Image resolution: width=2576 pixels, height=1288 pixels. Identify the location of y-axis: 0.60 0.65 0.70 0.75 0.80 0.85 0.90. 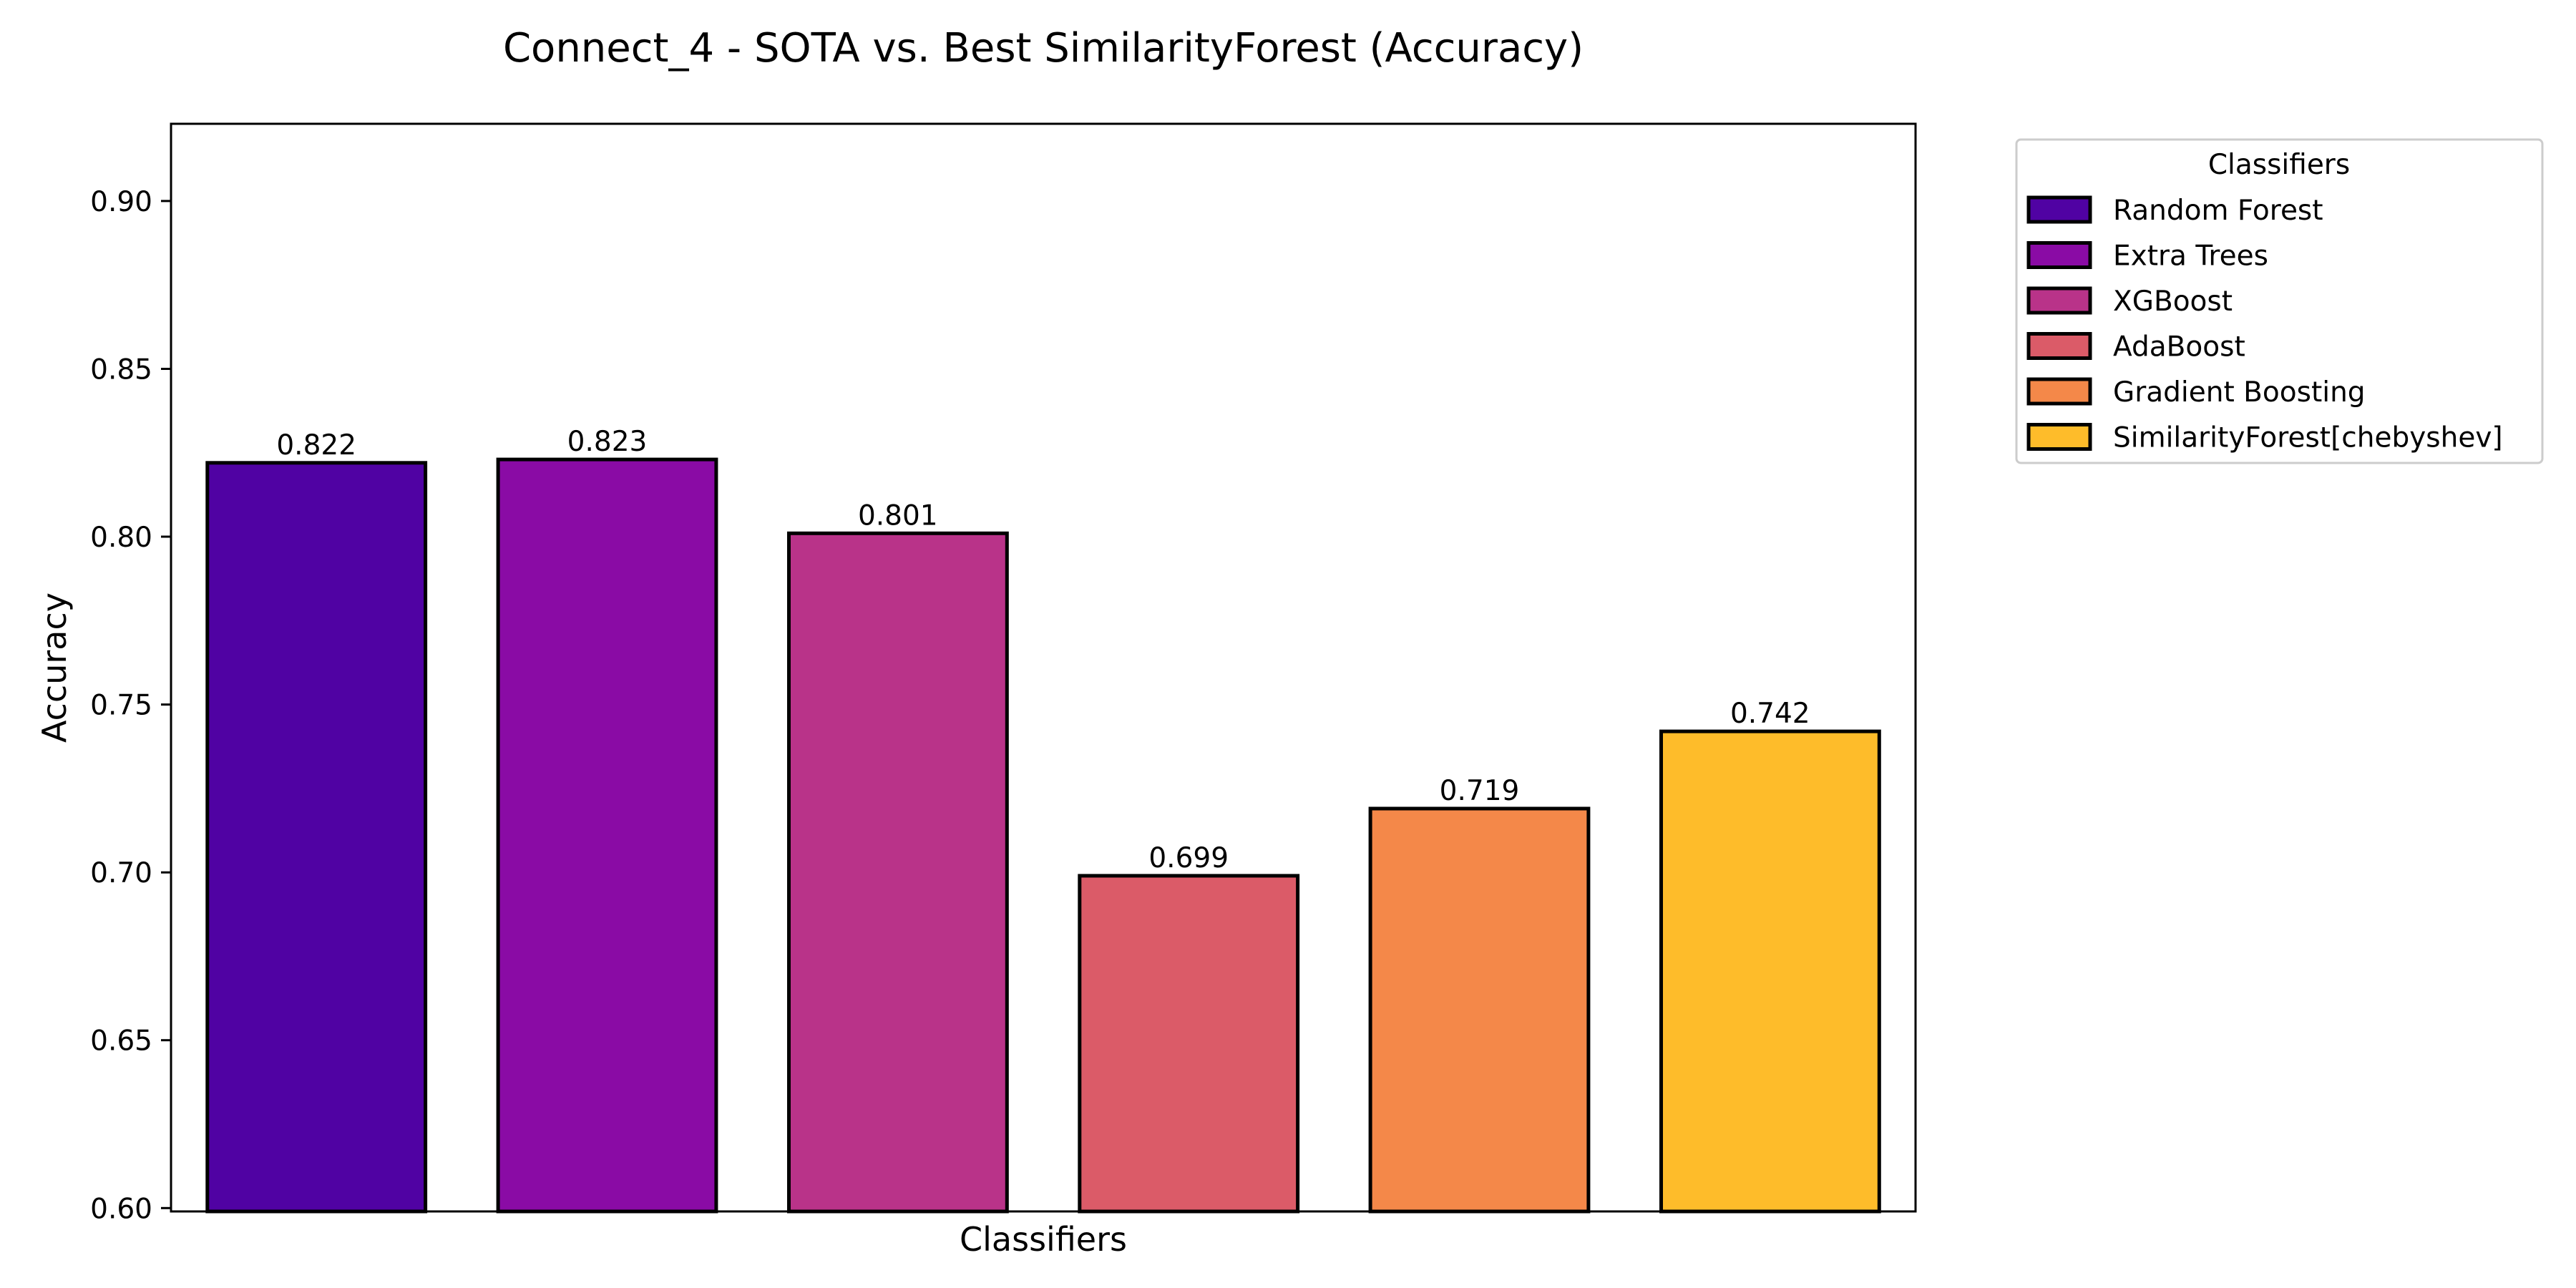
(130, 705).